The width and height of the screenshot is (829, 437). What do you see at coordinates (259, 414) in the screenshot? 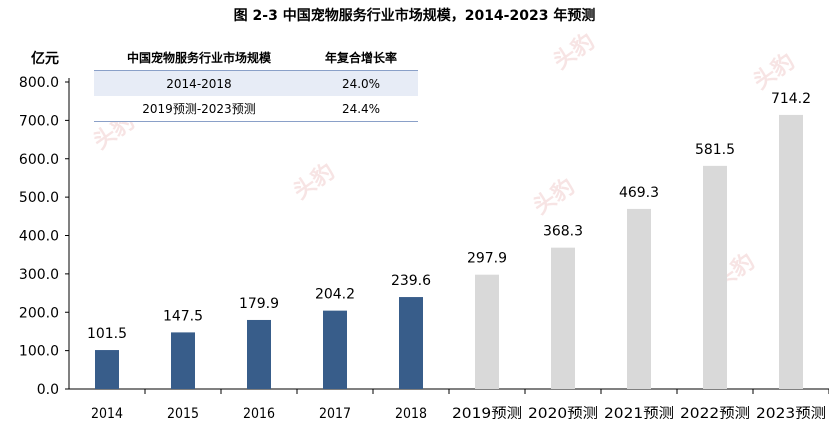
I see `x-tick-label: 2016` at bounding box center [259, 414].